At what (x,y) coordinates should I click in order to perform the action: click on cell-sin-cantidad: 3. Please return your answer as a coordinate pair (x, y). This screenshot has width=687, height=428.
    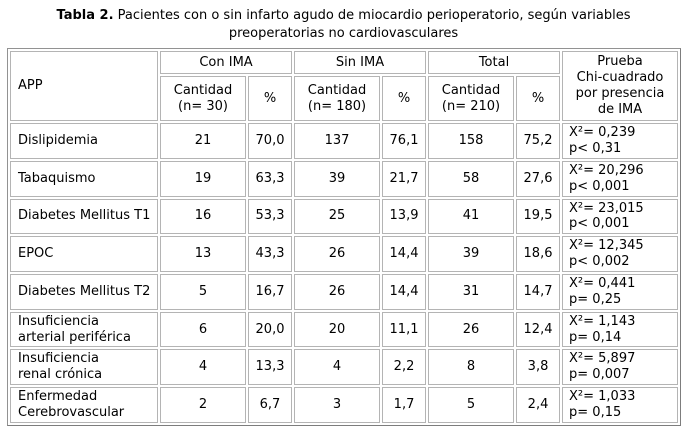
    Looking at the image, I should click on (337, 405).